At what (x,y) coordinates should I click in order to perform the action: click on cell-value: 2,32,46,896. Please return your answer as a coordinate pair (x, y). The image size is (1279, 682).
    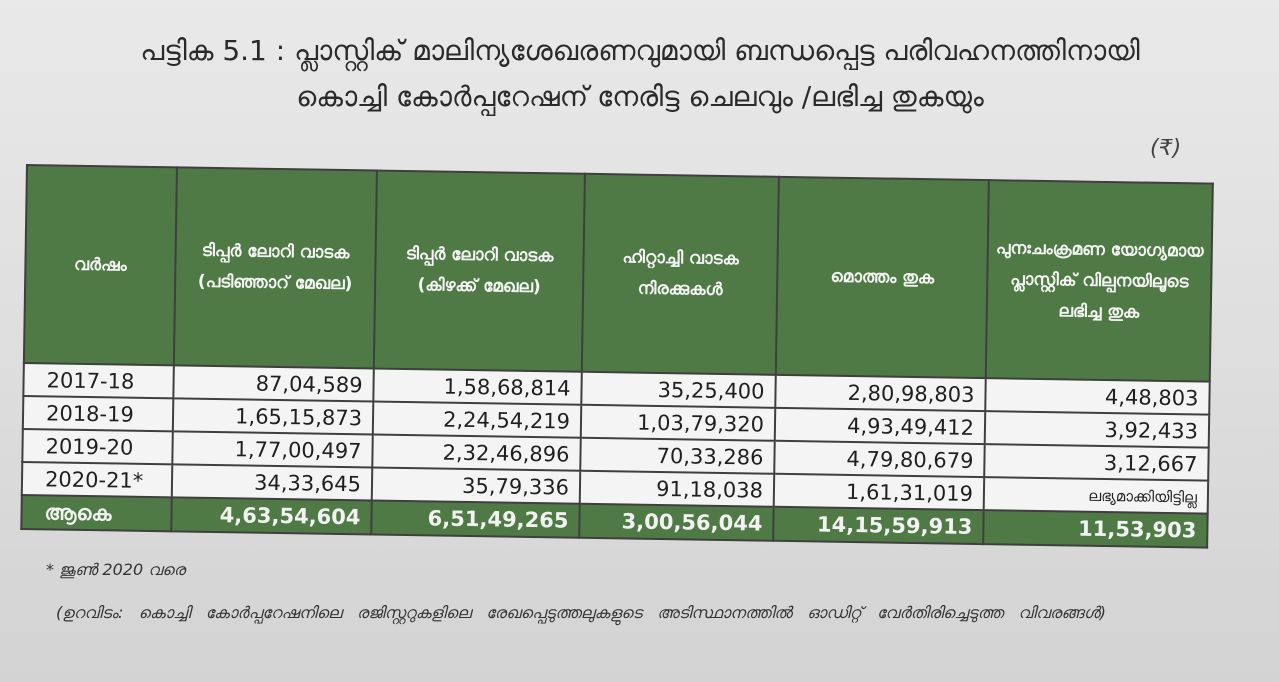
    Looking at the image, I should click on (476, 452).